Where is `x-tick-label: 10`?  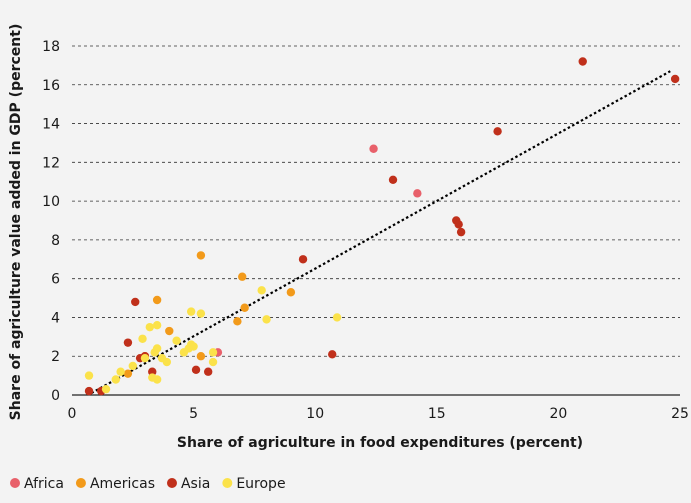 x-tick-label: 10 is located at coordinates (315, 414).